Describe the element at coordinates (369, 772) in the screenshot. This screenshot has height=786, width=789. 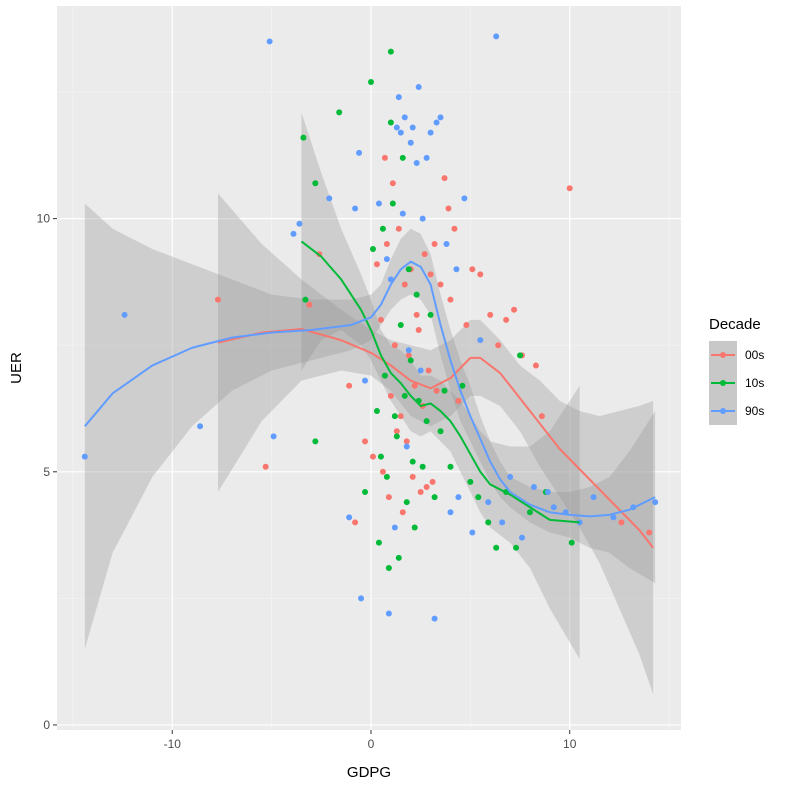
I see `x-axis-title: GDPG` at that location.